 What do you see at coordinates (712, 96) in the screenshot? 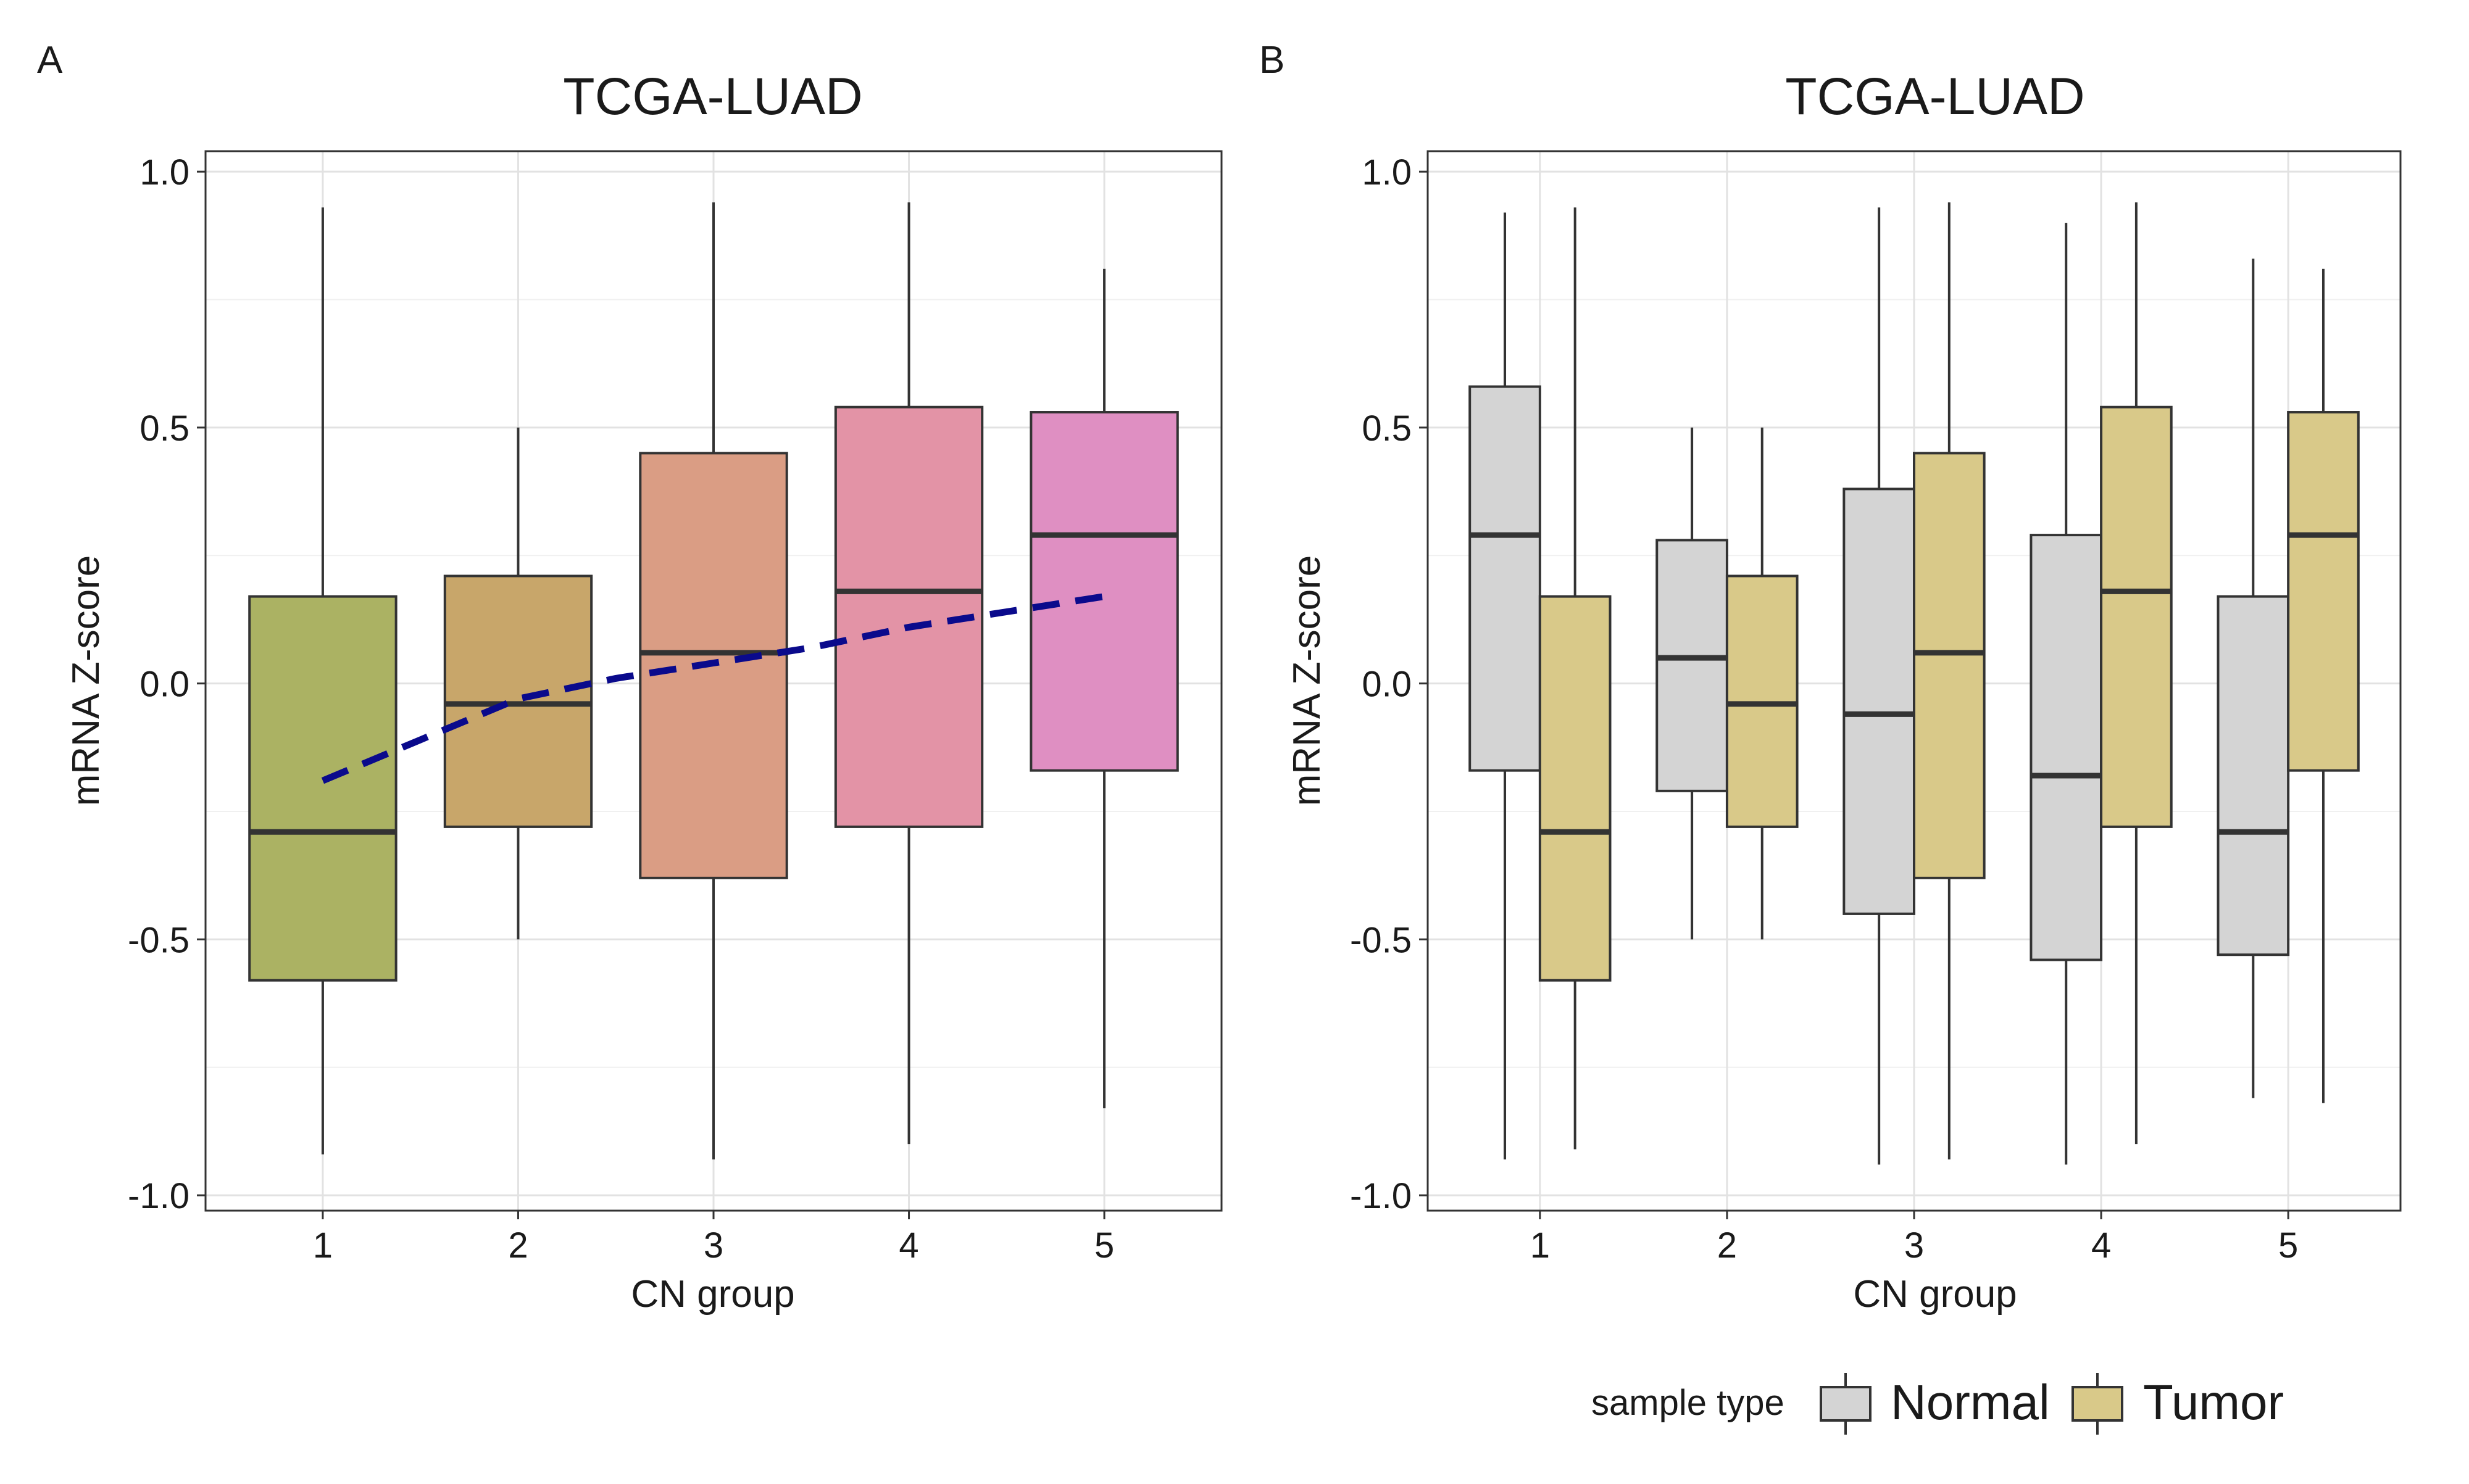
I see `chart-title-a: TCGA-LUAD` at bounding box center [712, 96].